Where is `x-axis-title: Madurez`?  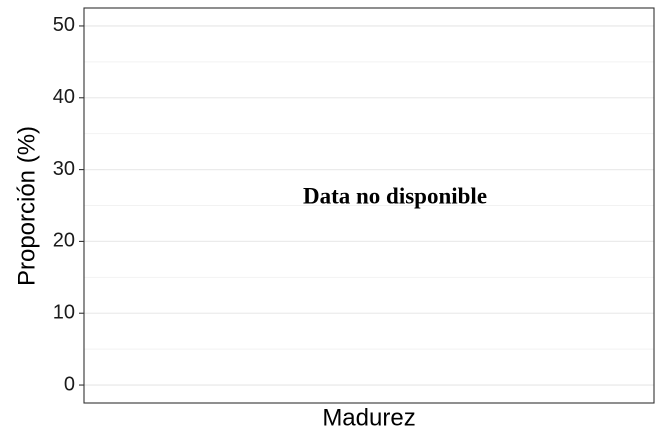
x-axis-title: Madurez is located at coordinates (368, 417).